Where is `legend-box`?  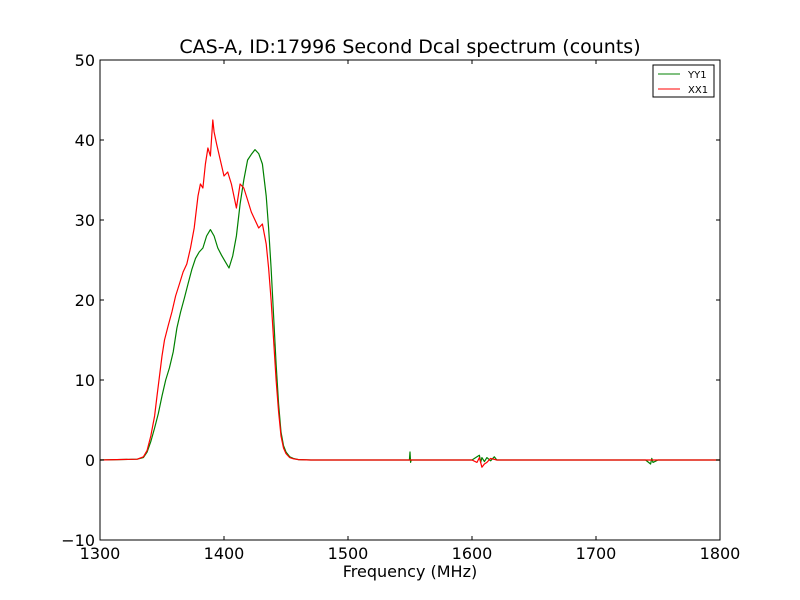
legend-box is located at coordinates (683, 81).